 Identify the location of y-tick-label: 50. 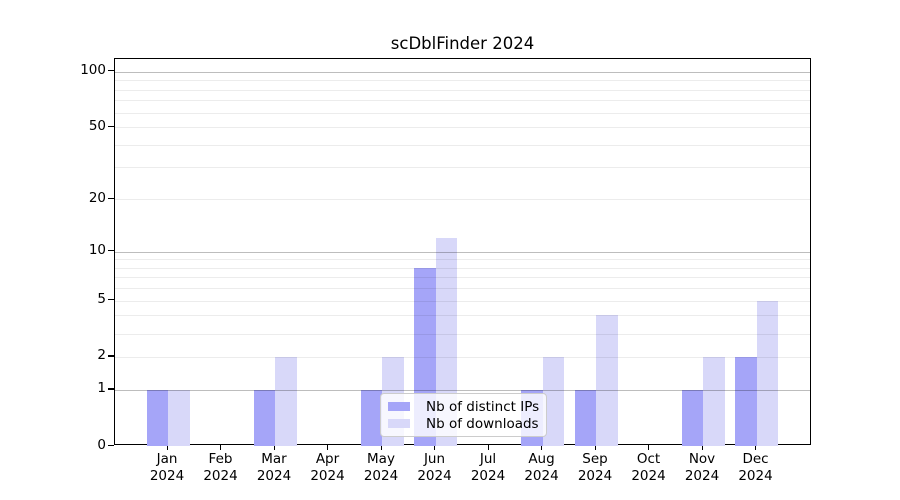
(97, 125).